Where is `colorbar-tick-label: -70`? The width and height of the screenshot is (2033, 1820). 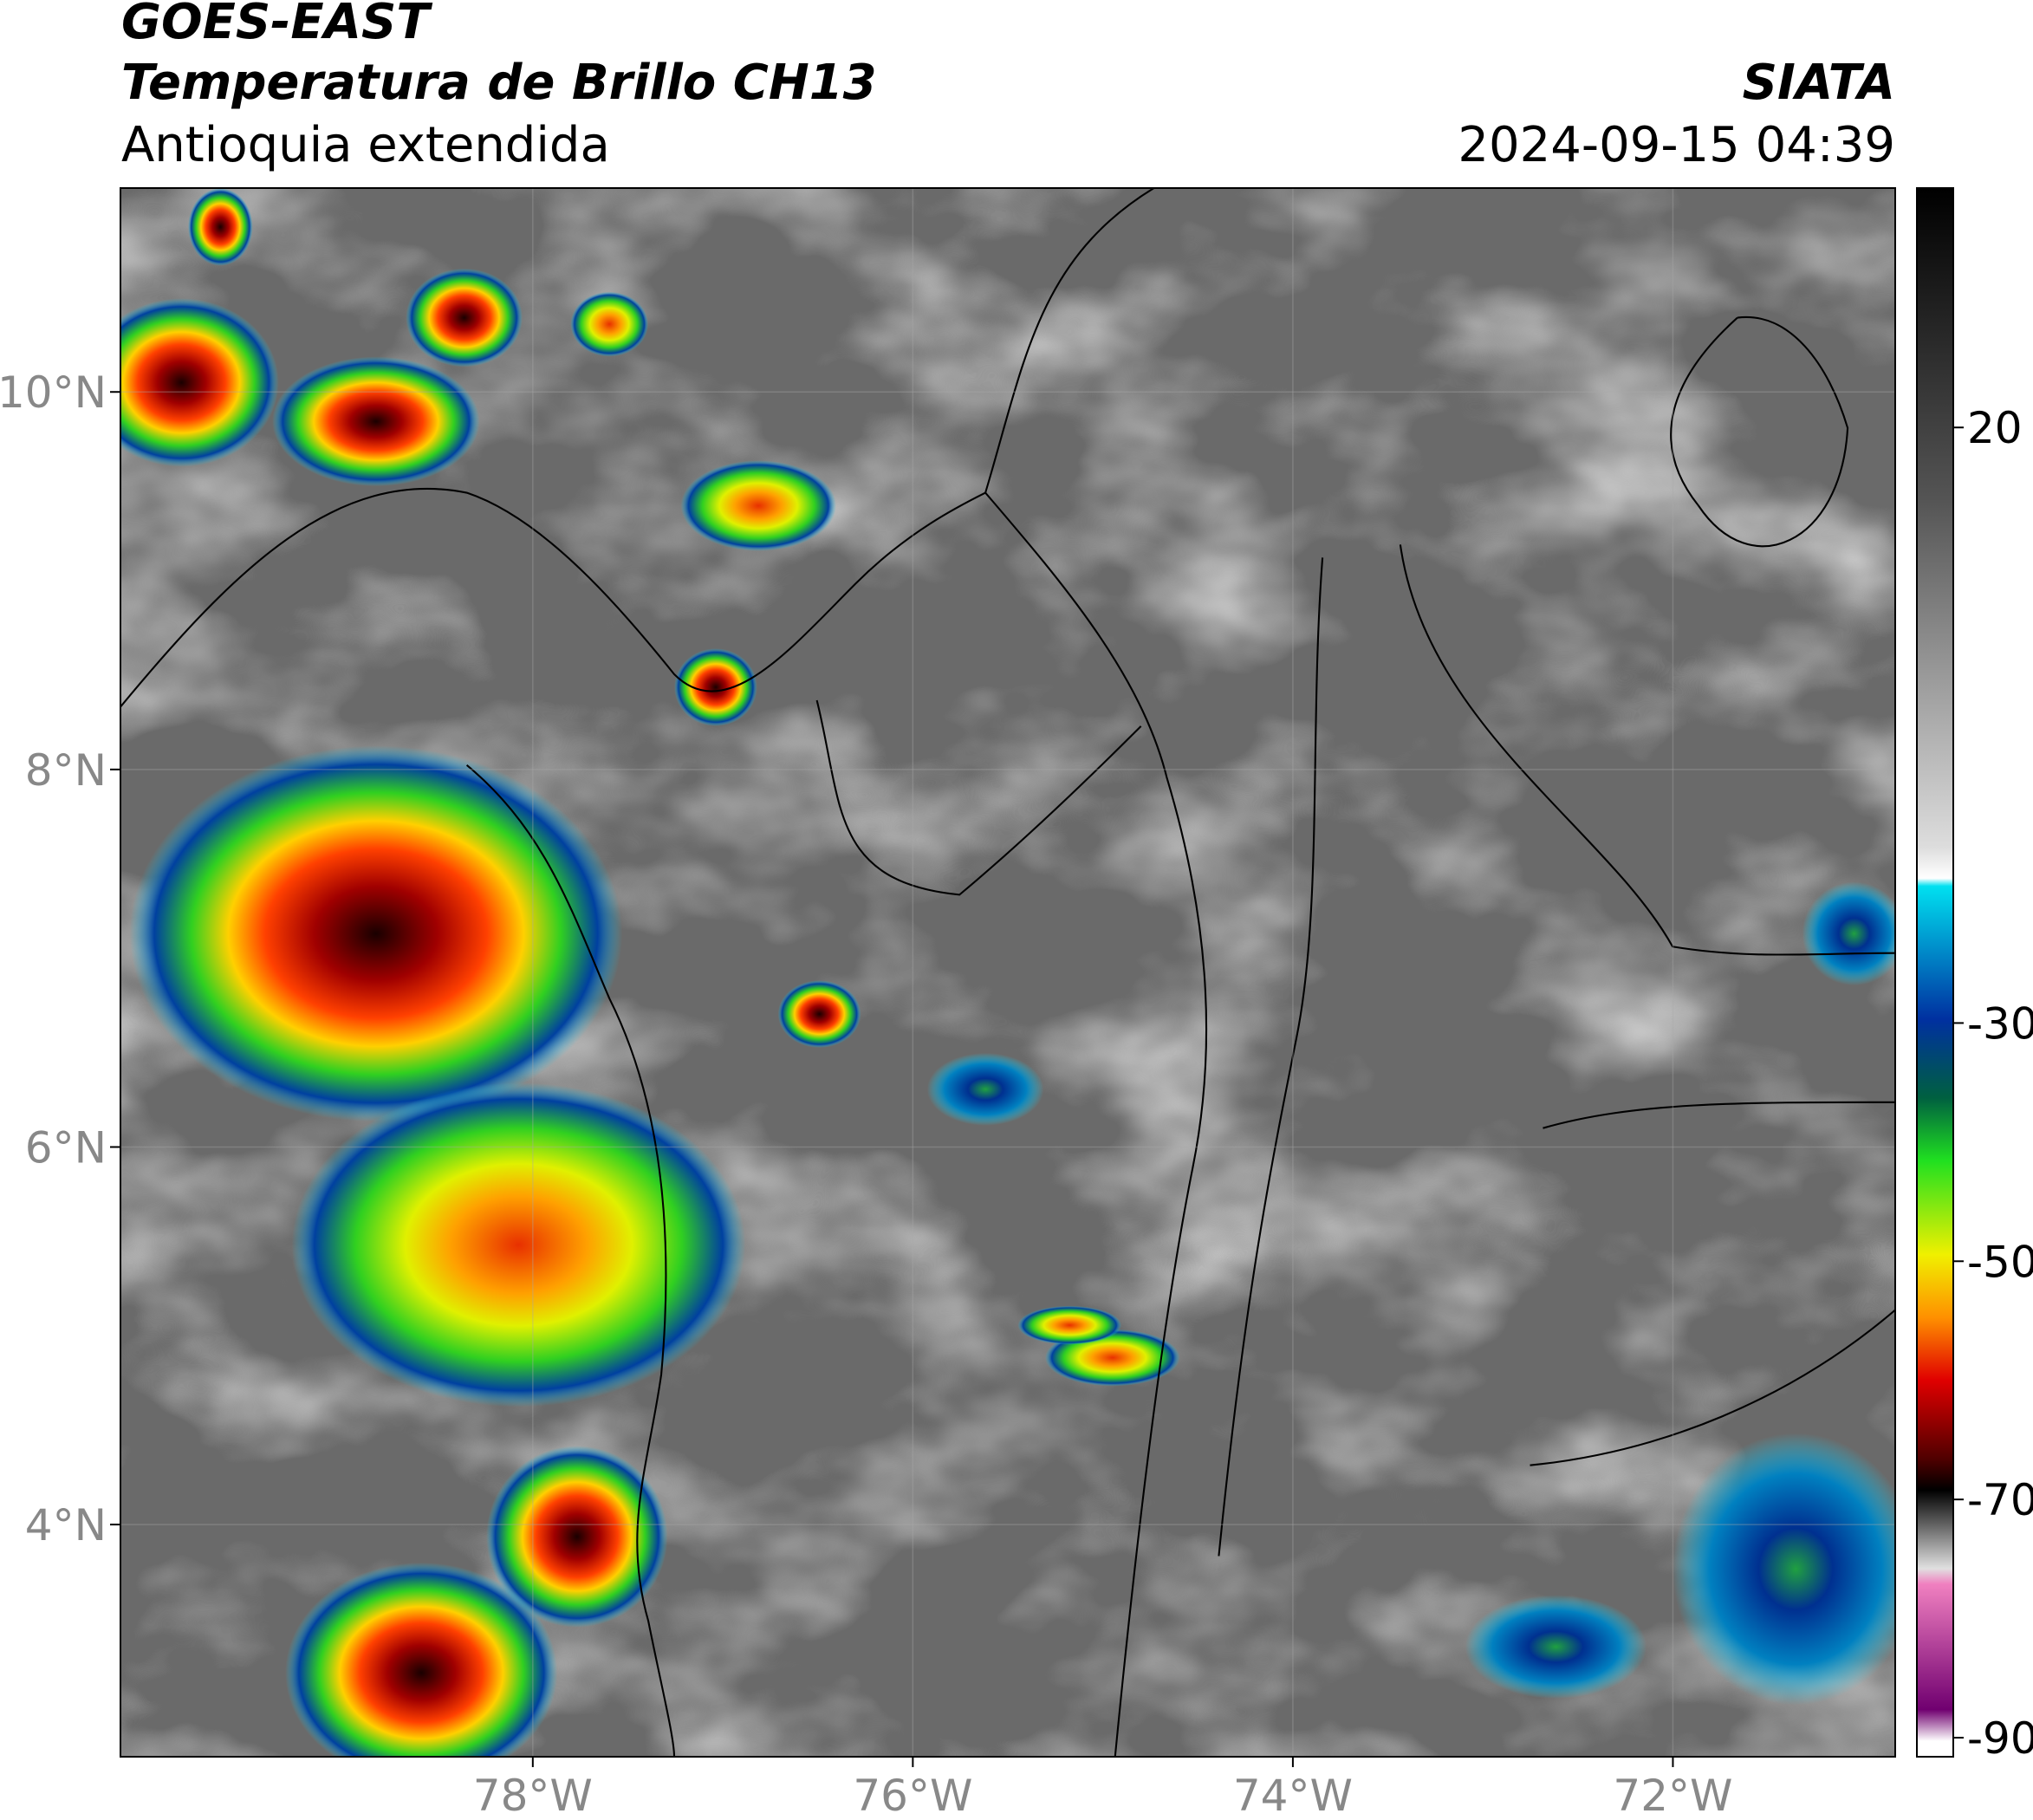
colorbar-tick-label: -70 is located at coordinates (2000, 1500).